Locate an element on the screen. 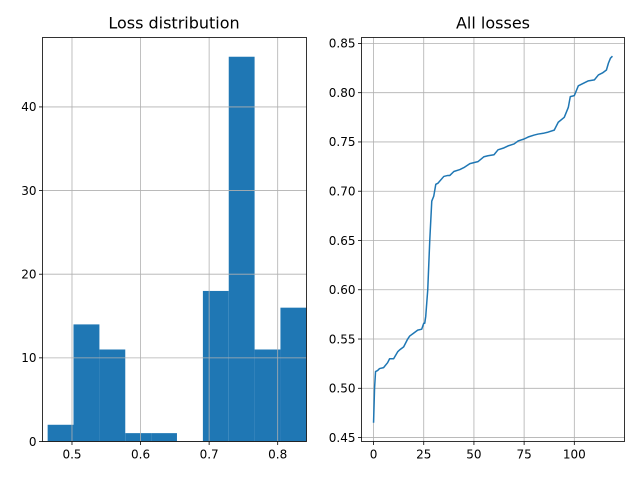  x-tick-label: 75 is located at coordinates (523, 455).